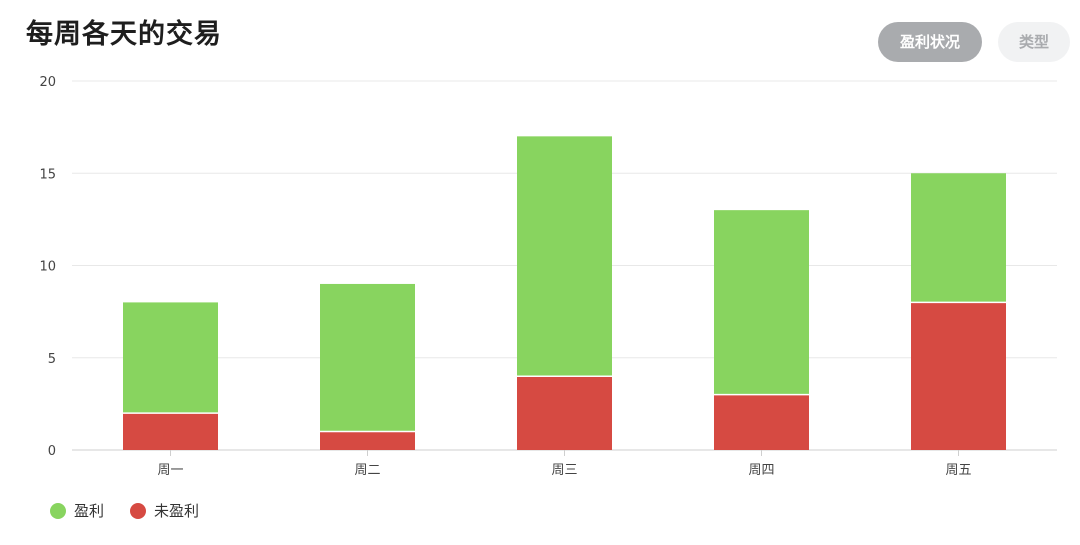 This screenshot has width=1080, height=545. Describe the element at coordinates (930, 42) in the screenshot. I see `profit-status-toggle-button: 盈利状况` at that location.